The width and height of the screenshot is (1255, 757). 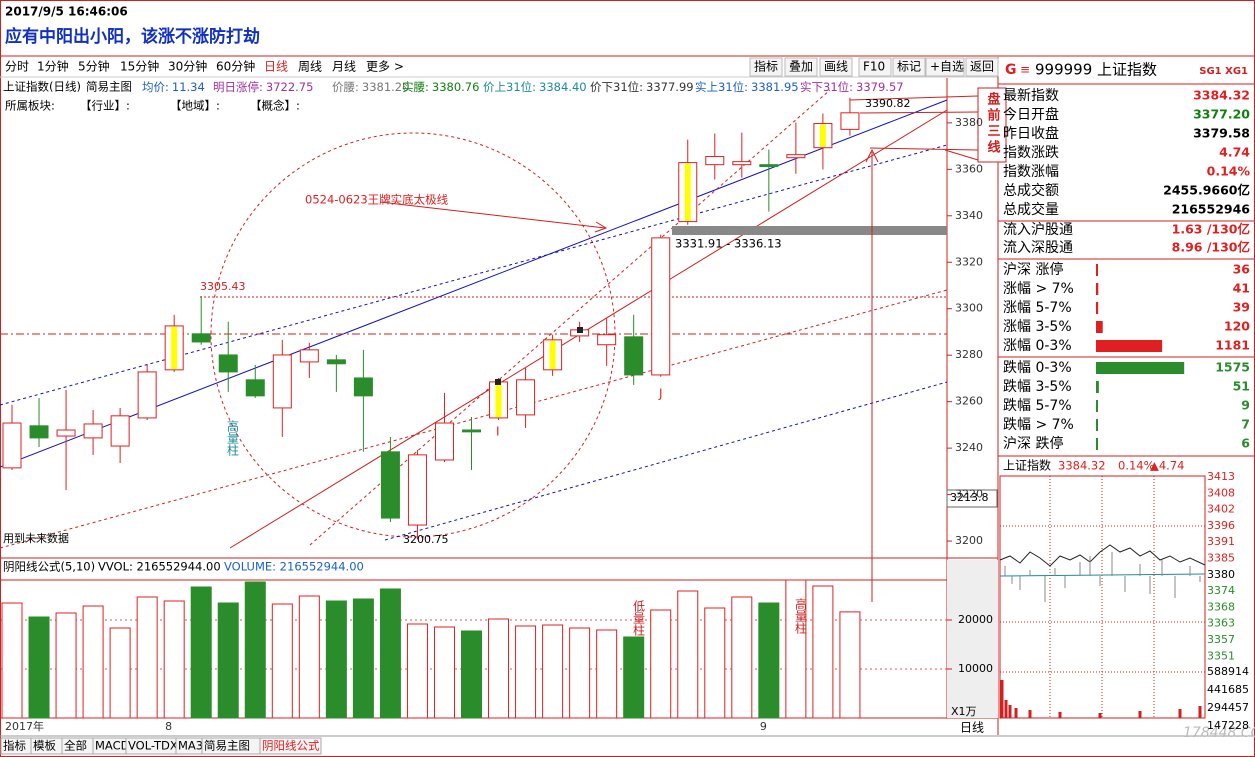 What do you see at coordinates (666, 461) in the screenshot?
I see `trend-line` at bounding box center [666, 461].